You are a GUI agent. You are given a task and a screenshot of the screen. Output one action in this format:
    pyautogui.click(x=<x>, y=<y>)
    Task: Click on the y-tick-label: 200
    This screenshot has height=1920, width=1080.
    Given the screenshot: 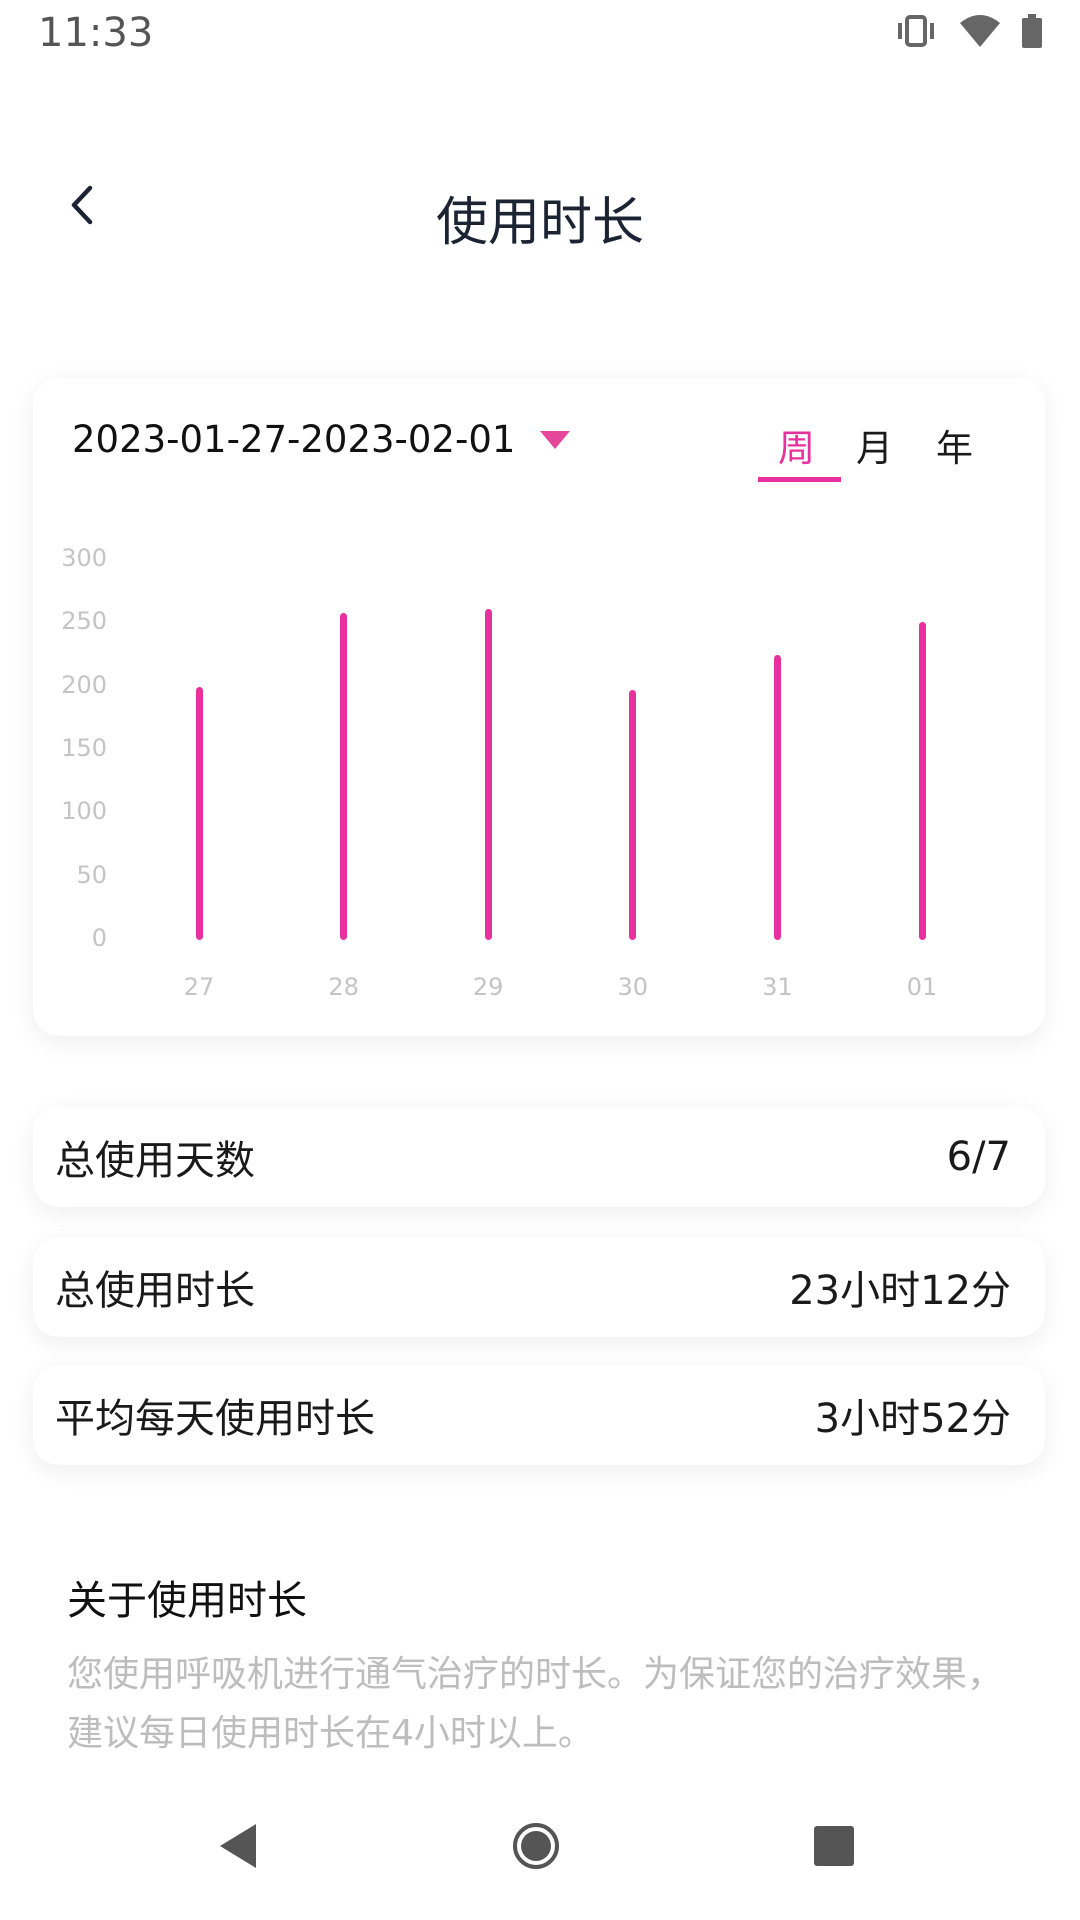 What is the action you would take?
    pyautogui.click(x=84, y=684)
    